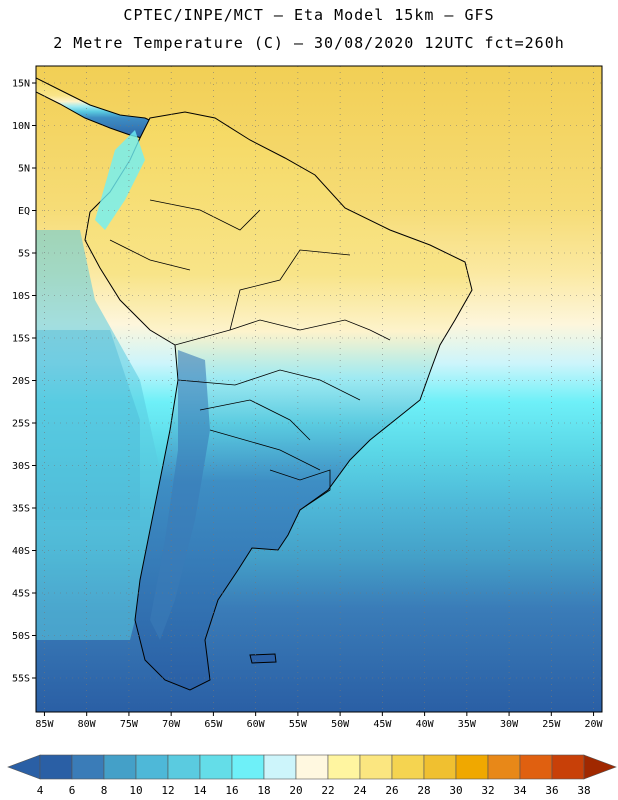 This screenshot has height=800, width=618. I want to click on colorbar-label: 18, so click(263, 790).